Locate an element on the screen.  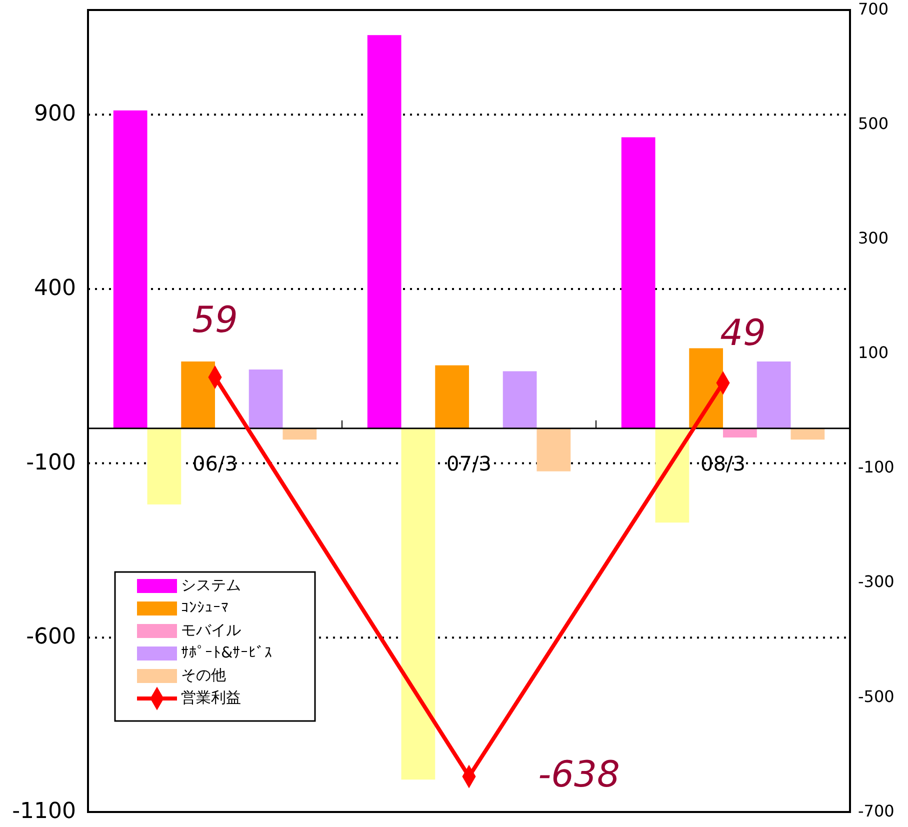
y-tick-label: -600 is located at coordinates (51, 637).